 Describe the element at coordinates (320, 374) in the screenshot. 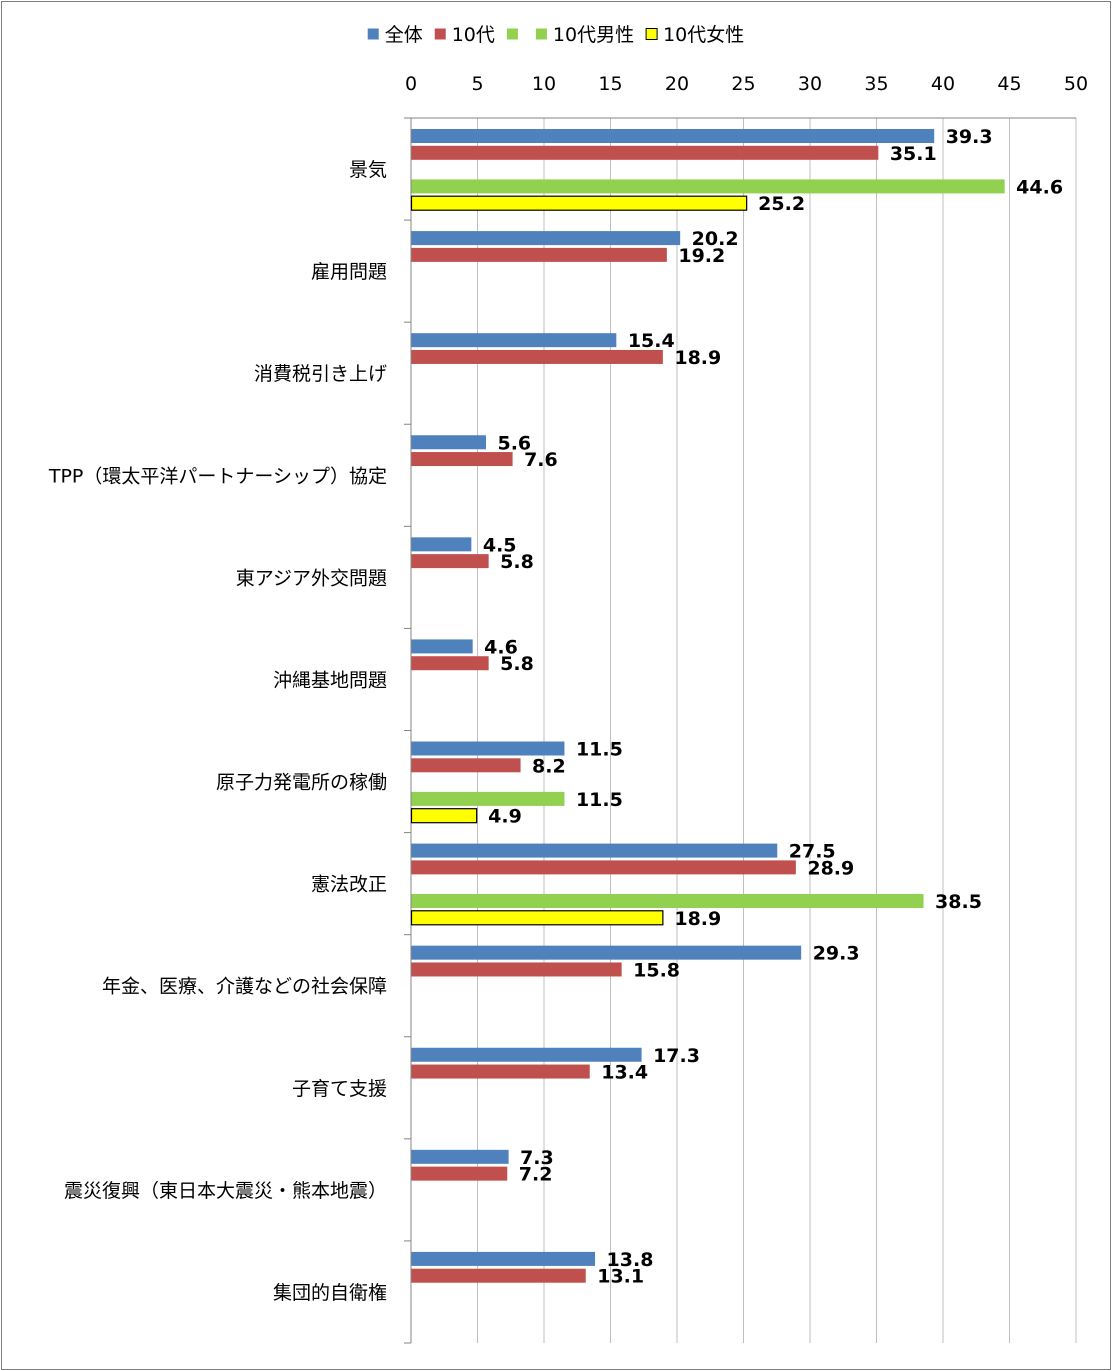

I see `category-label: 消費税引き上げ` at that location.